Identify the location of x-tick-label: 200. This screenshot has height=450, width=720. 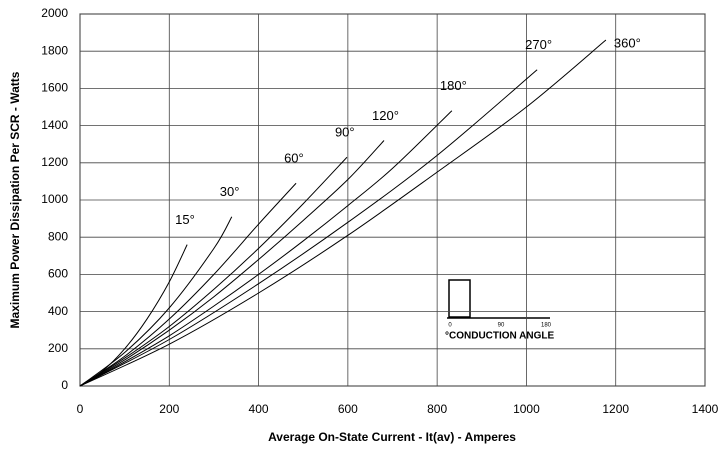
(169, 409).